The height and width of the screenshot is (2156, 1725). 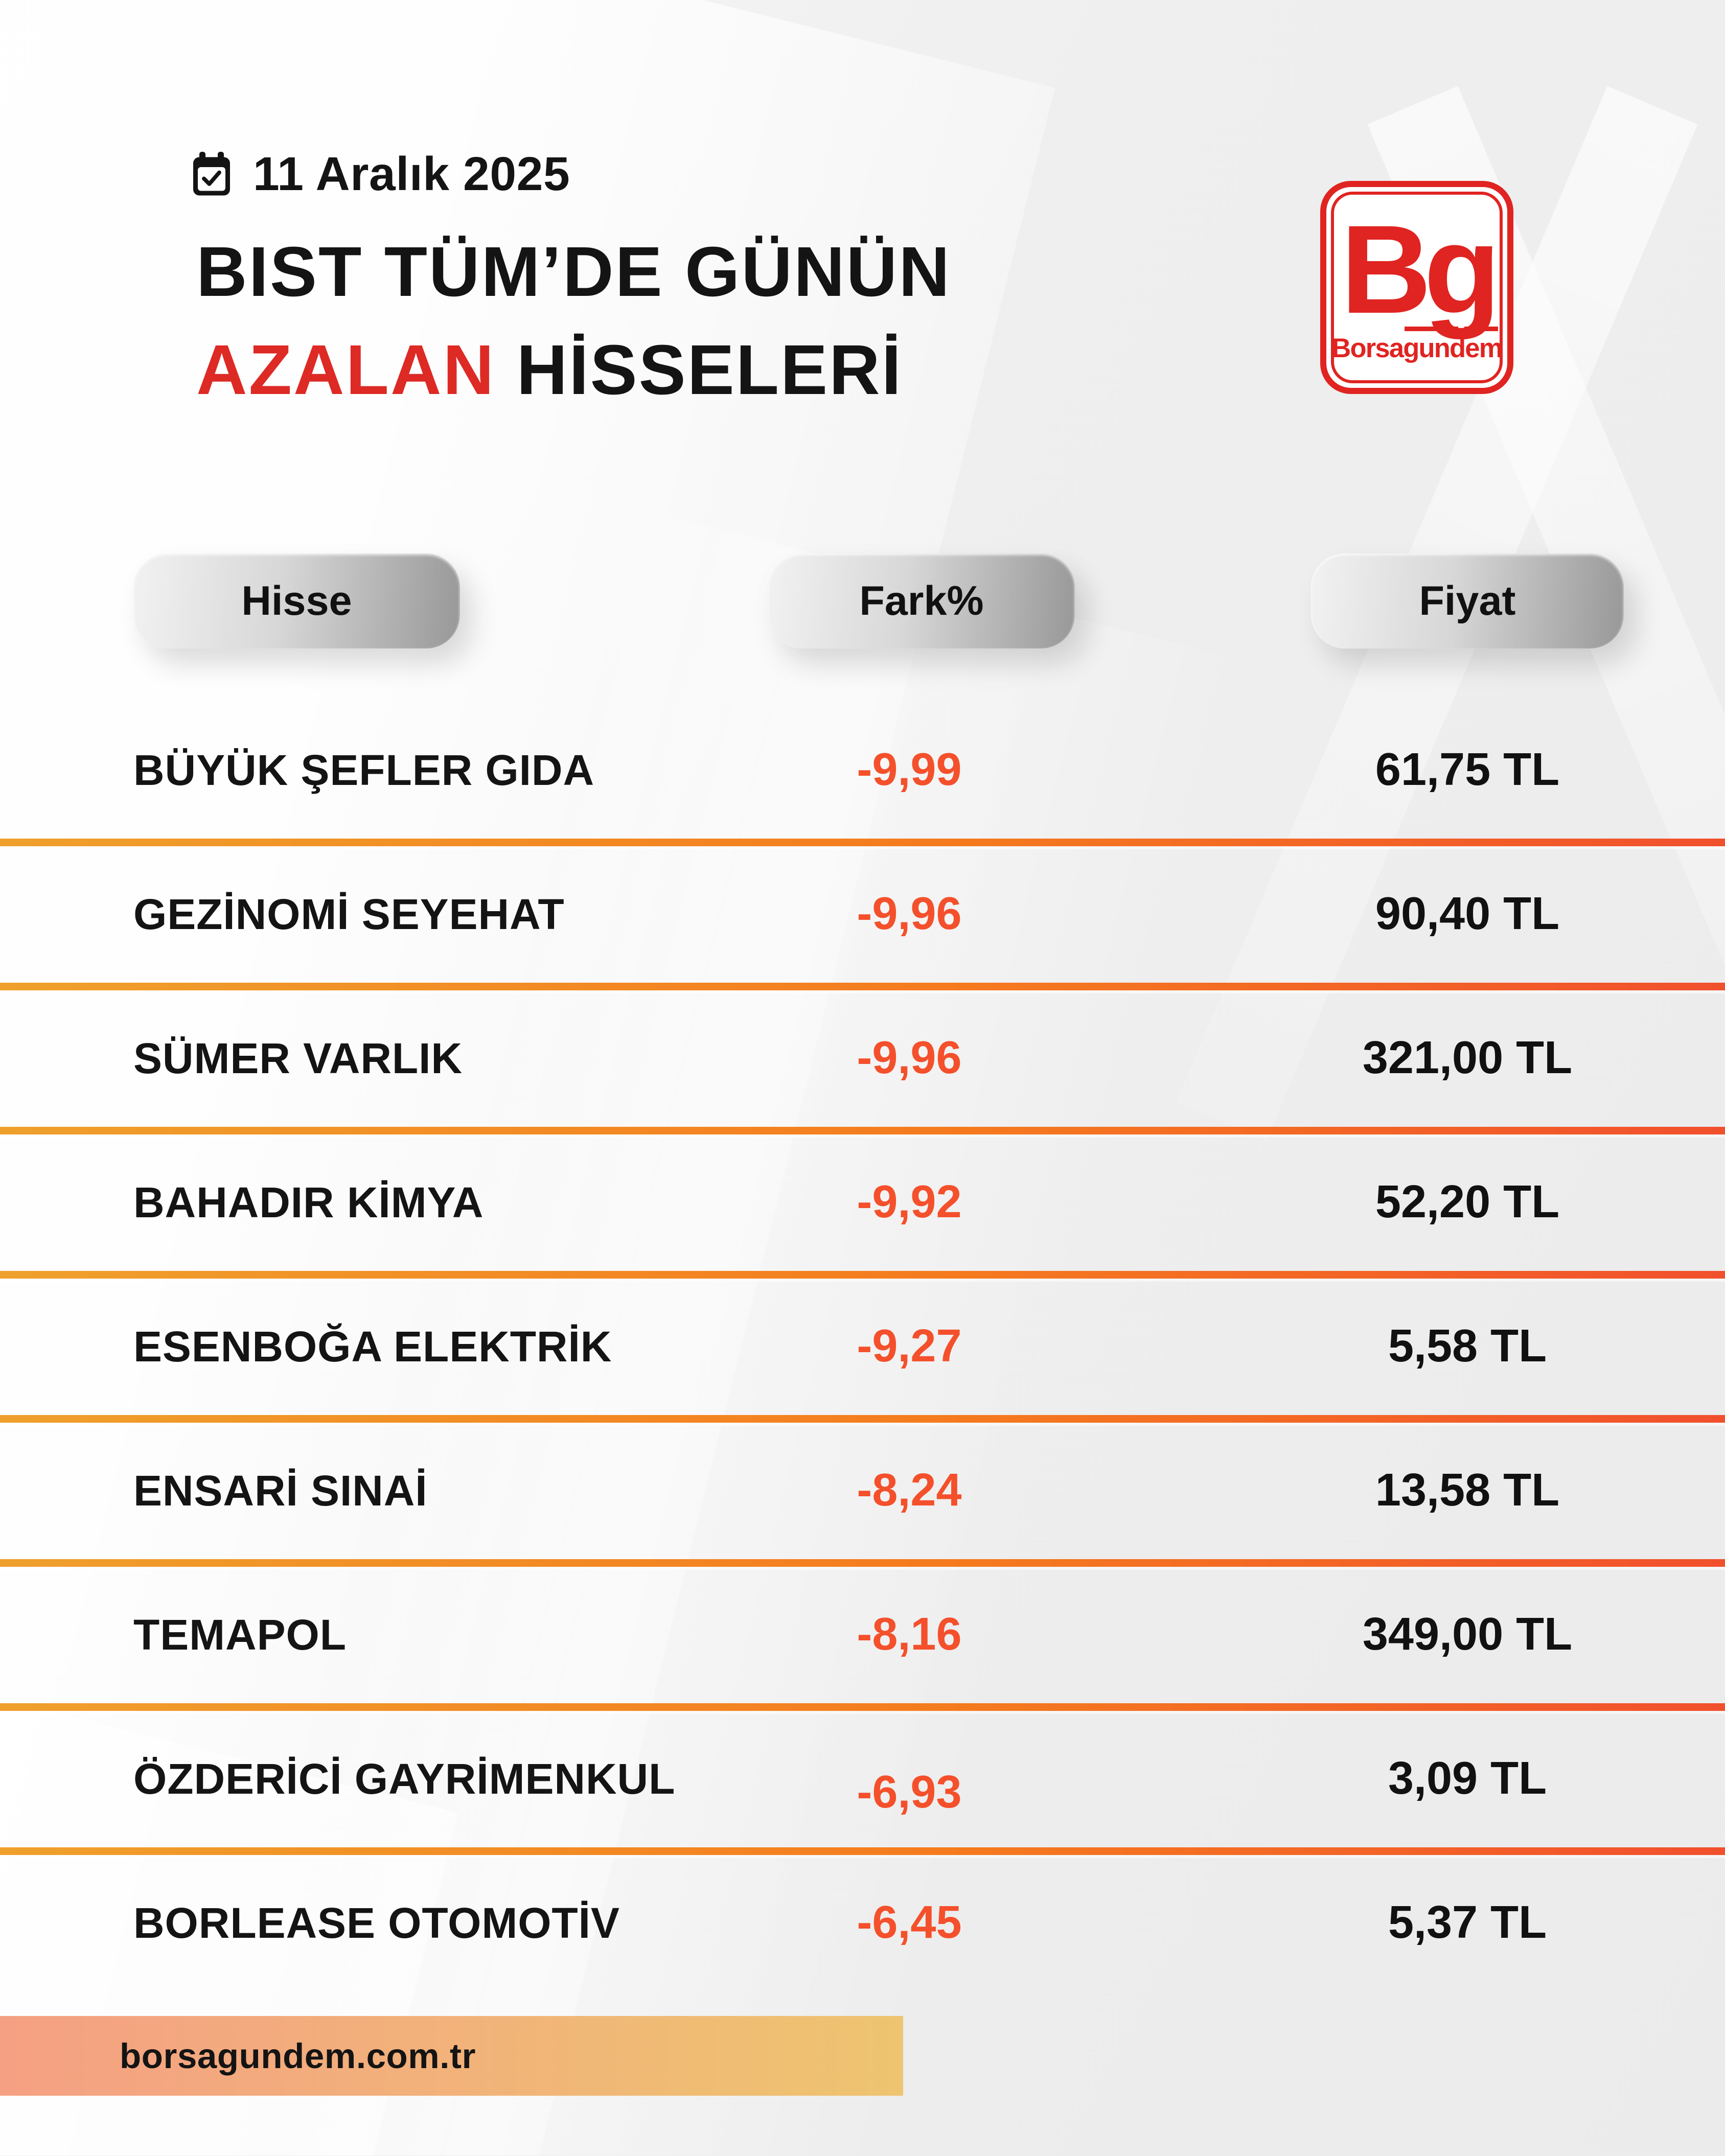 I want to click on title-highlight: AZALAN, so click(x=346, y=370).